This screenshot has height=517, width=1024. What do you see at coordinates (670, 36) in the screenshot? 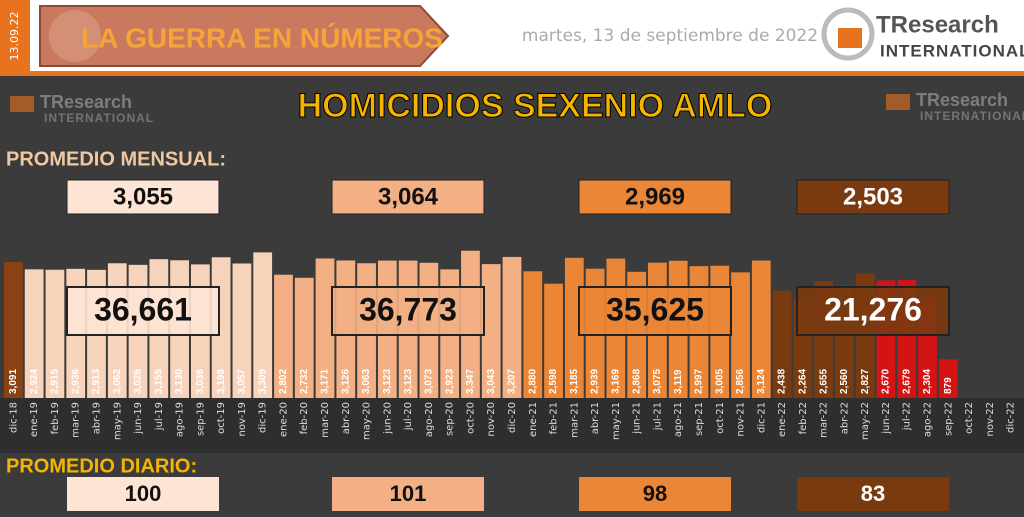
I see `date: martes, 13 de septiembre de 2022` at bounding box center [670, 36].